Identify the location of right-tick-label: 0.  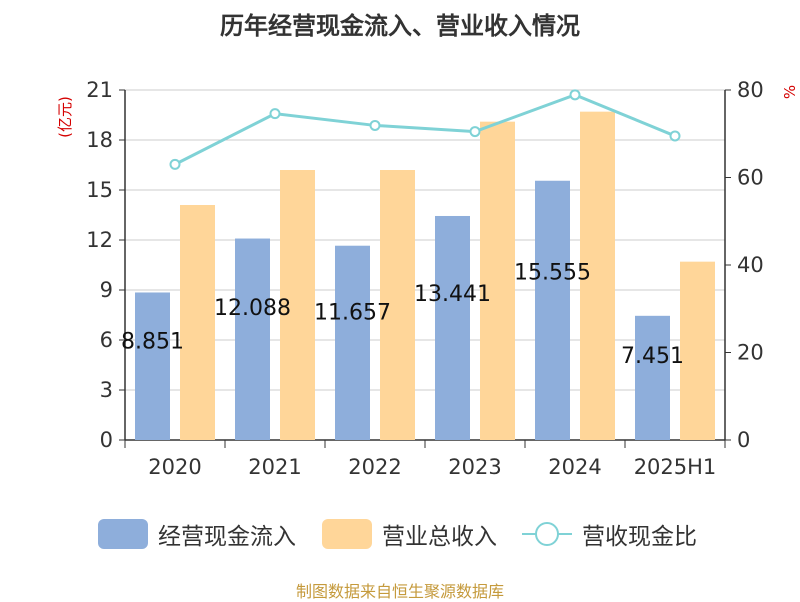
(743, 440).